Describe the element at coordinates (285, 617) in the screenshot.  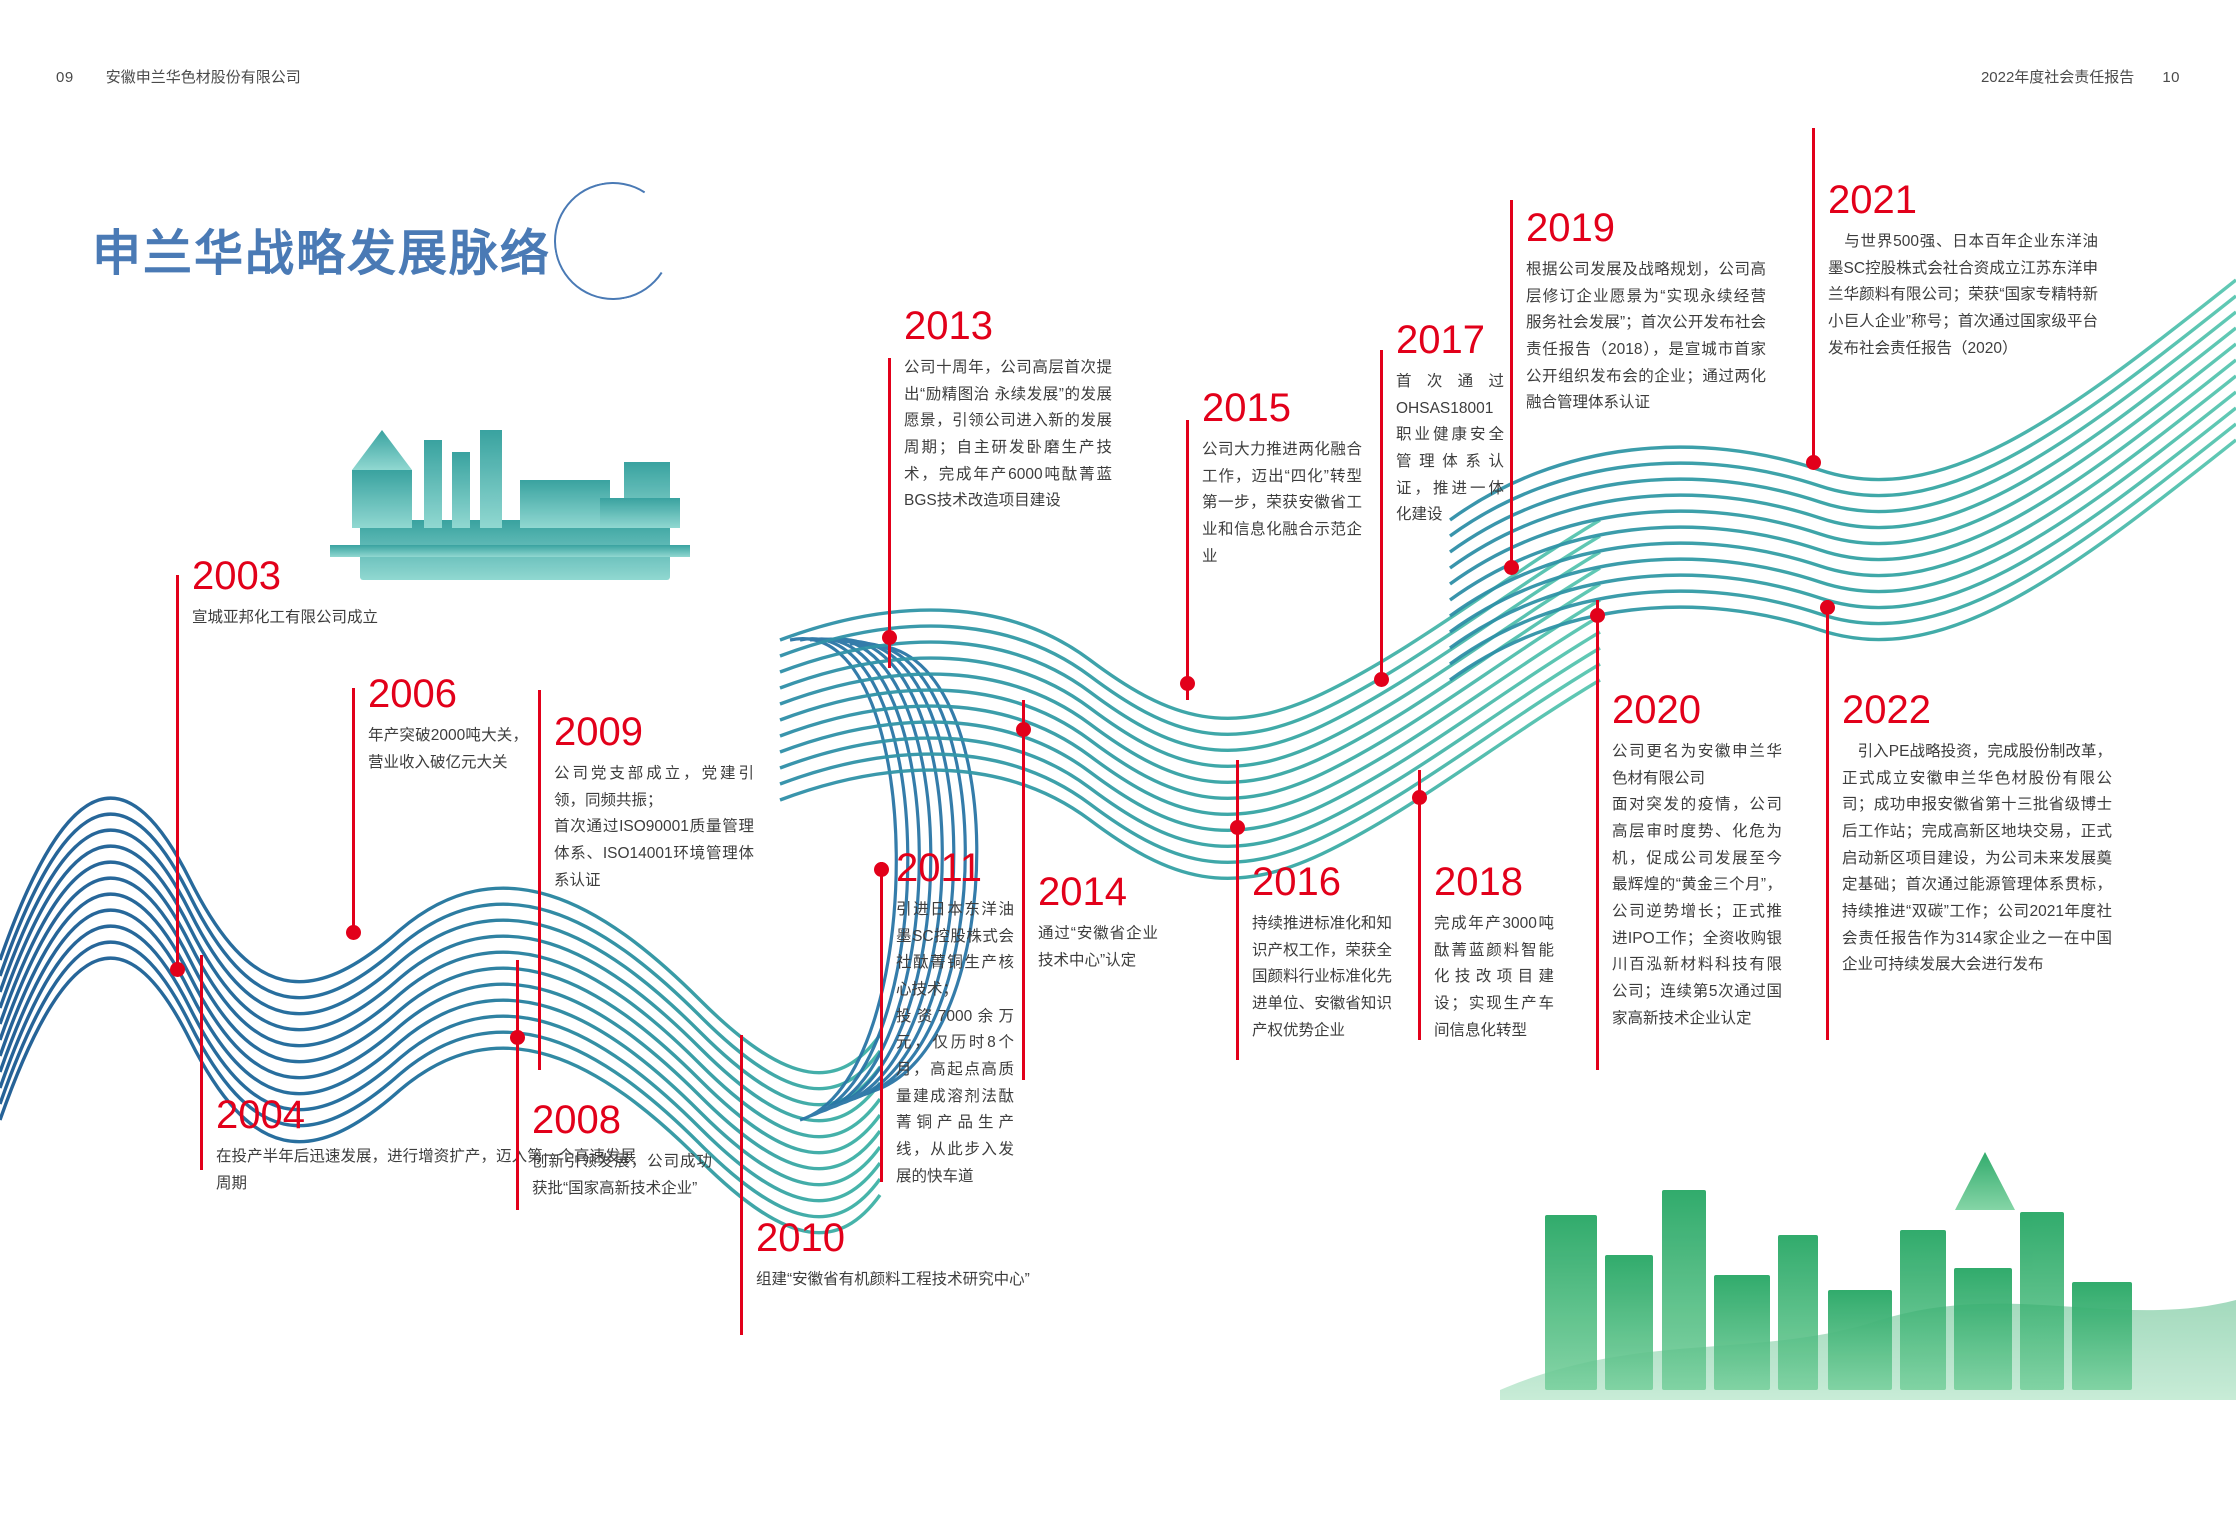
I see `event-text-2003: 宣城亚邦化工有限公司成立` at that location.